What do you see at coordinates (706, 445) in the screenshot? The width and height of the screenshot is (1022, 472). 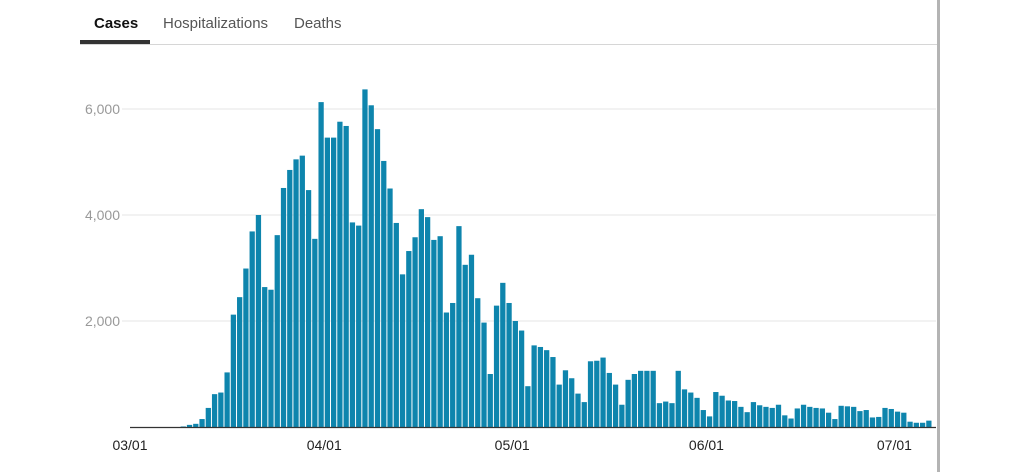 I see `x-tick-label: 06/01` at bounding box center [706, 445].